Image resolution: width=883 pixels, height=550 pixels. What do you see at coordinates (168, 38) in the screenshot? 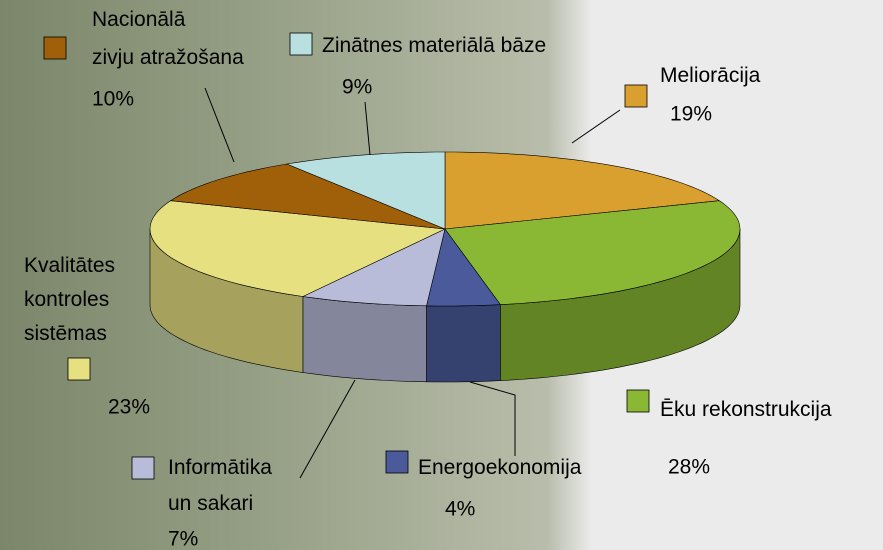
I see `category-label: Nacionālā zivju atražošana` at bounding box center [168, 38].